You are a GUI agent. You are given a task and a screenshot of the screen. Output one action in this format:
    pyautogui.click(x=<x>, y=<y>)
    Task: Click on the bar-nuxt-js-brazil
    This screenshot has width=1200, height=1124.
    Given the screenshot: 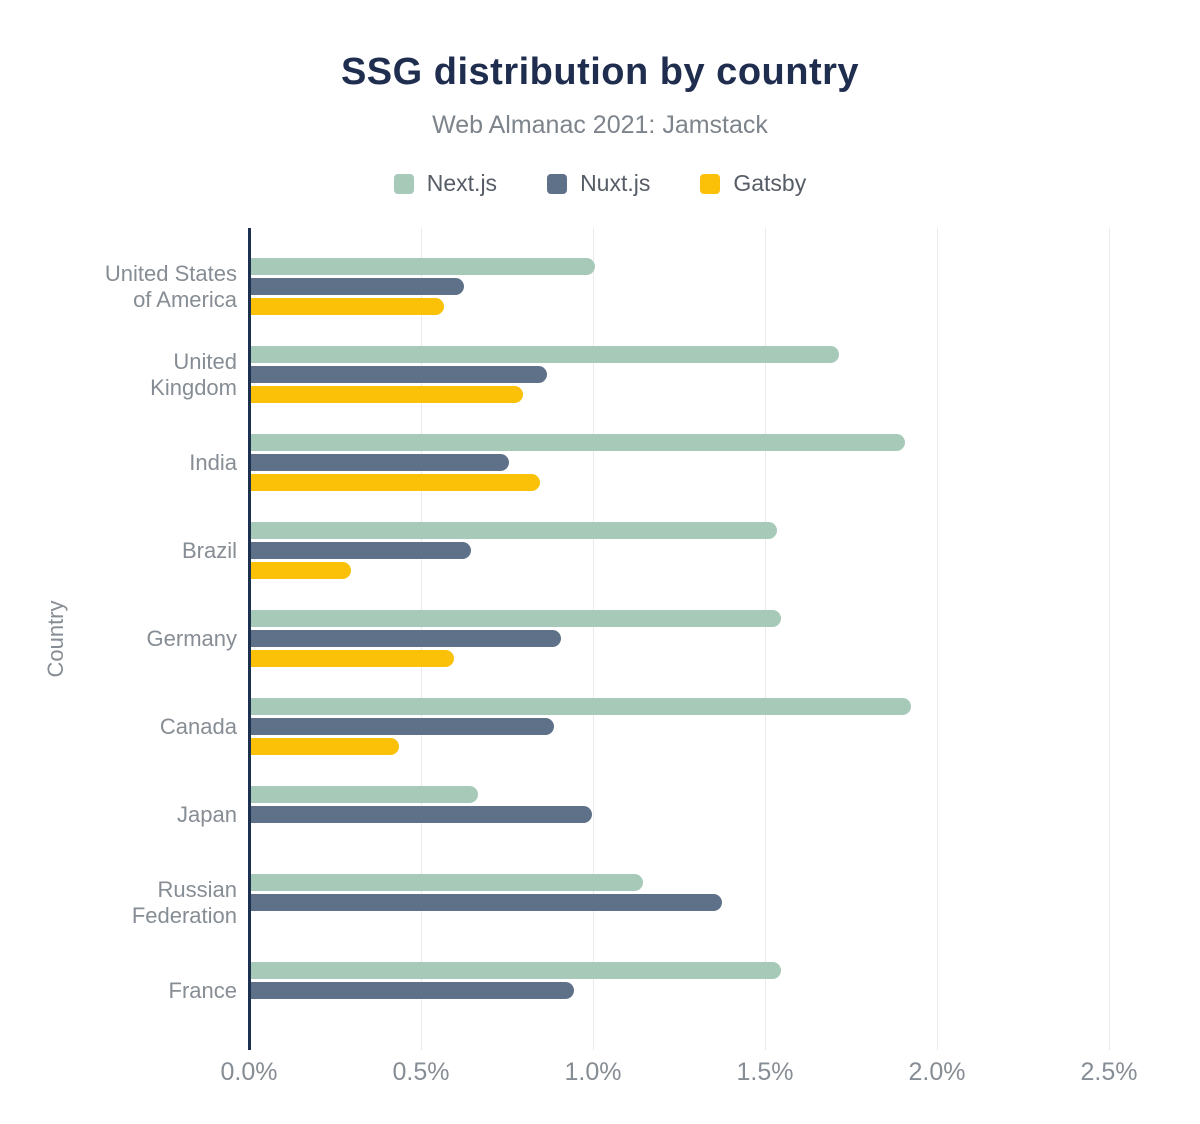 What is the action you would take?
    pyautogui.click(x=361, y=550)
    